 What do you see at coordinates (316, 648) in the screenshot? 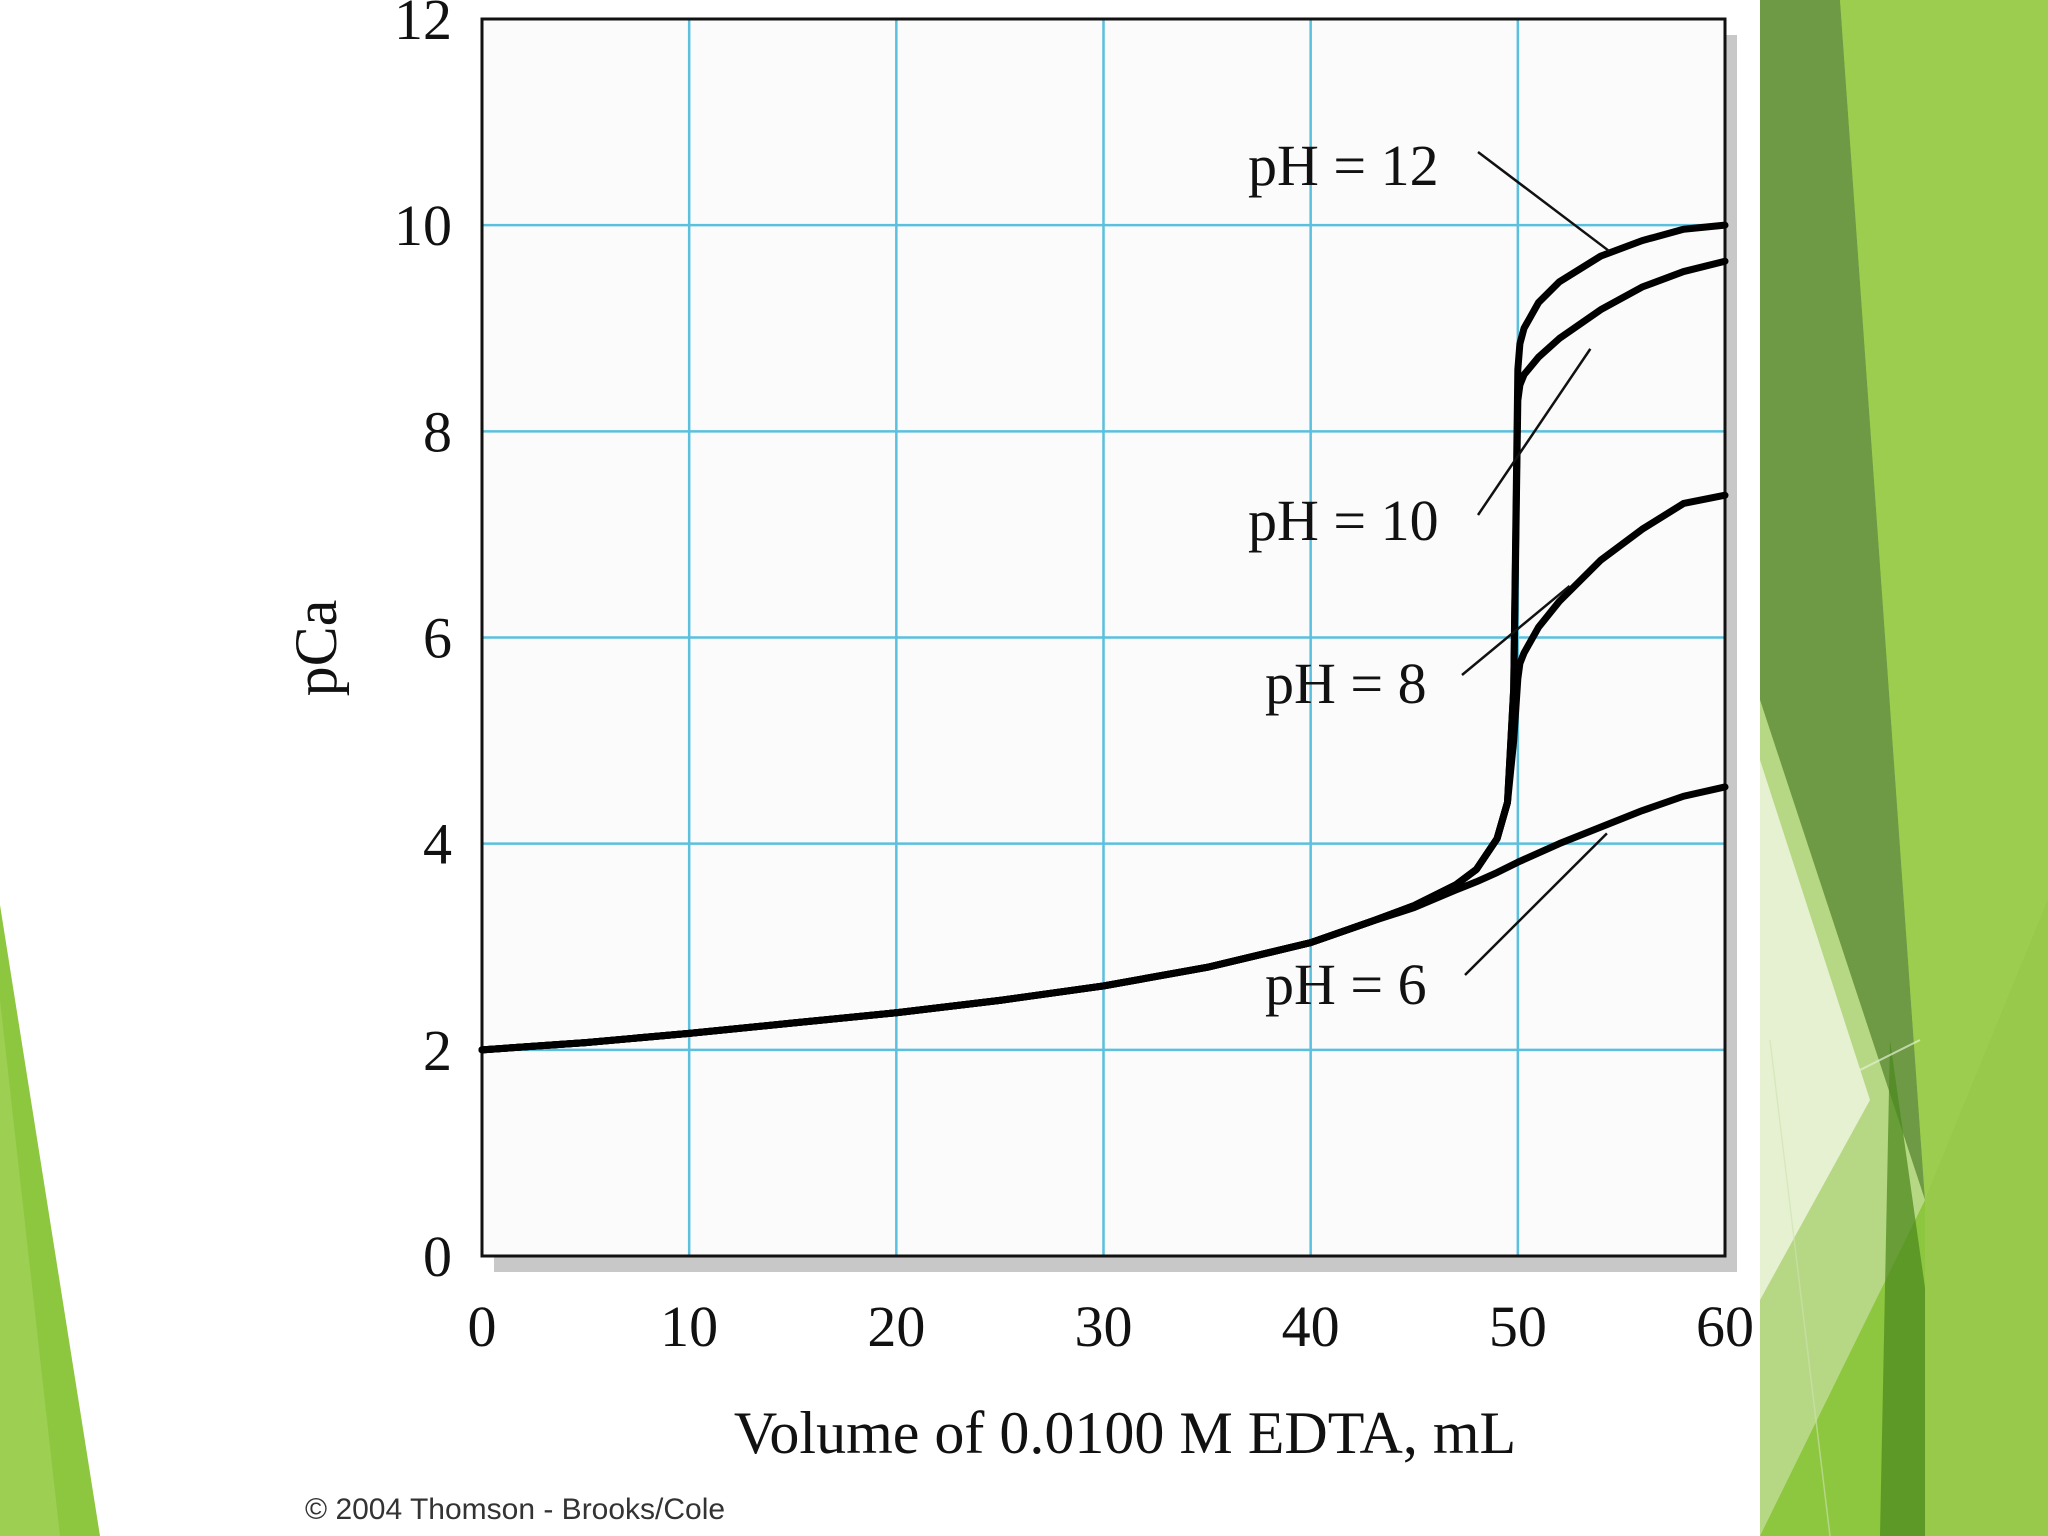
I see `y-axis-title: pCa` at bounding box center [316, 648].